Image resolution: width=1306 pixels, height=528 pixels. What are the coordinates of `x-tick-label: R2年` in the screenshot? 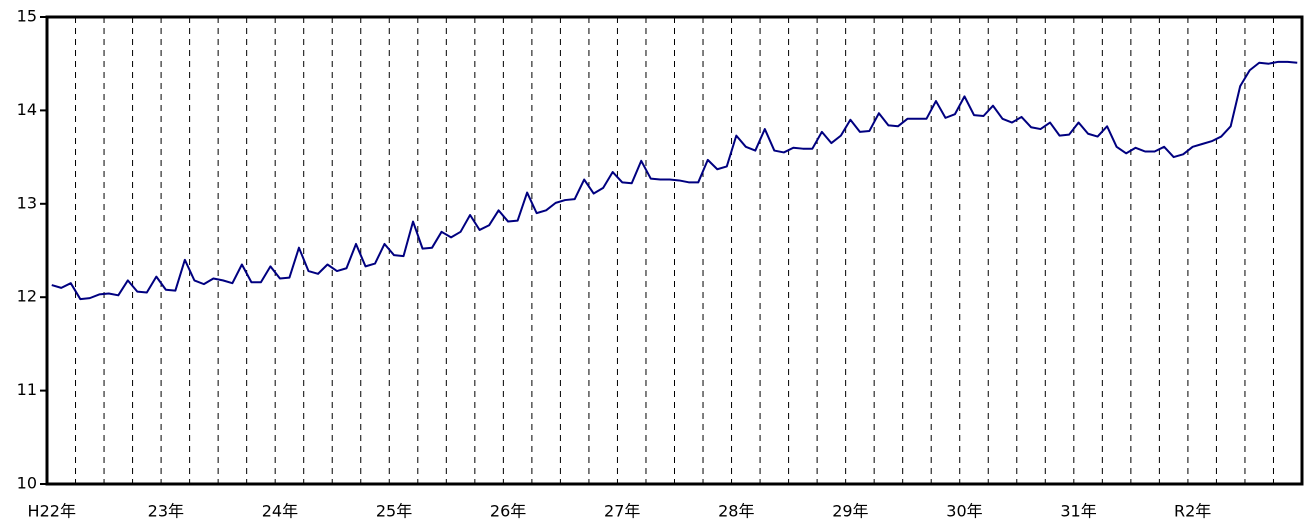 It's located at (1192, 511).